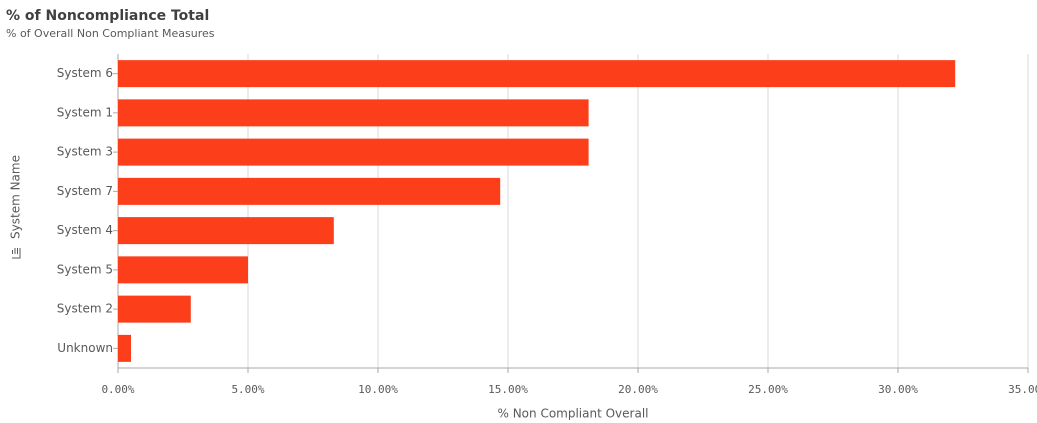 The height and width of the screenshot is (423, 1037). Describe the element at coordinates (572, 414) in the screenshot. I see `x-axis-title: % Non Compliant Overall` at that location.